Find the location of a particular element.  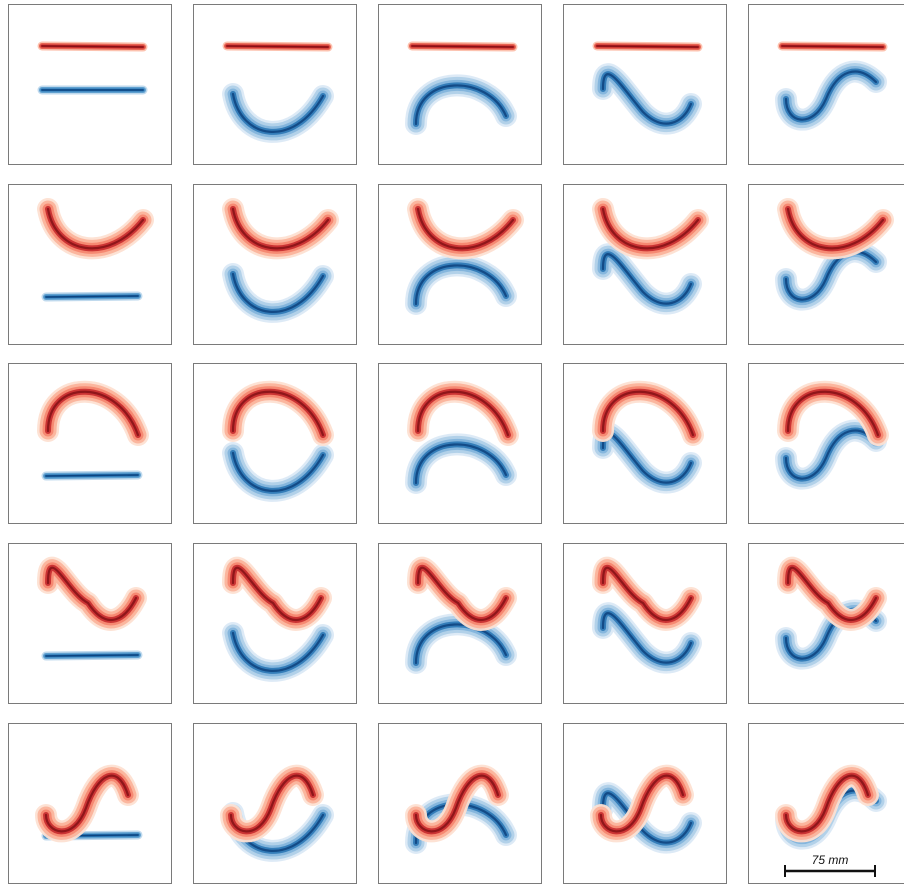

panel-r2-c4 is located at coordinates (645, 264).